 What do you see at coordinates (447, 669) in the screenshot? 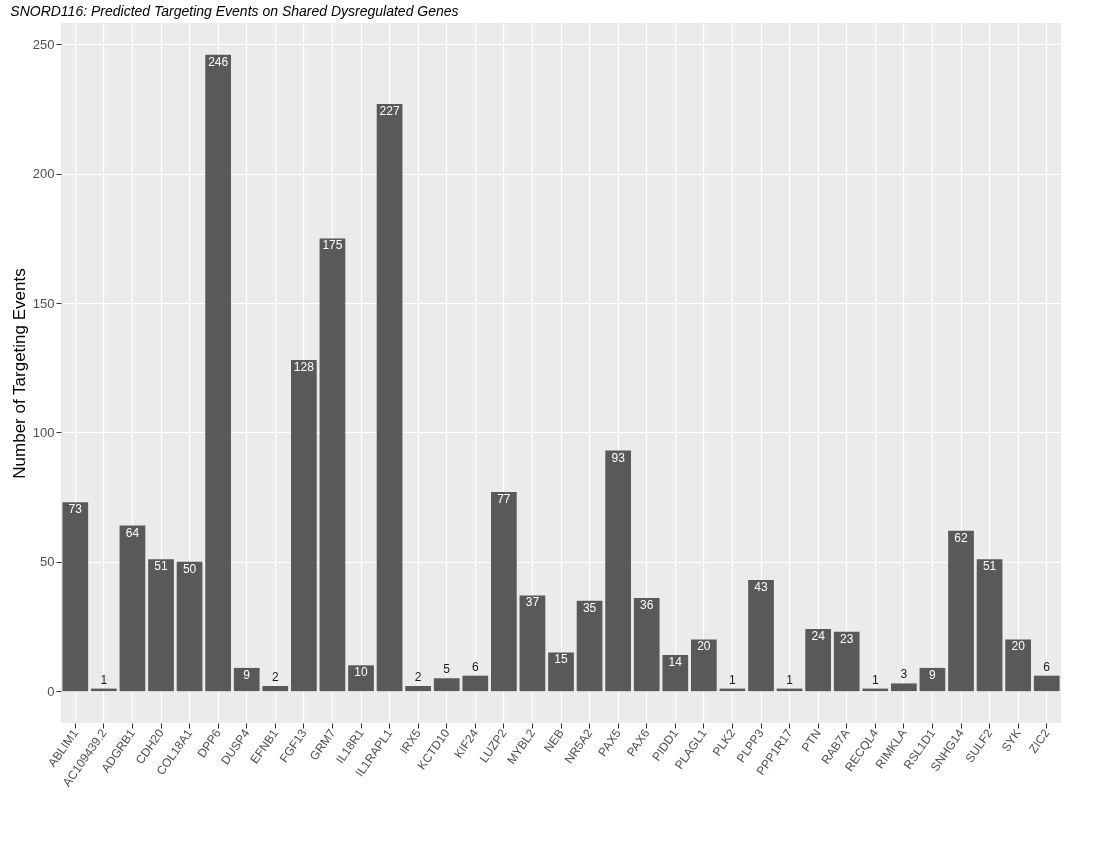
I see `data-label: 5` at bounding box center [447, 669].